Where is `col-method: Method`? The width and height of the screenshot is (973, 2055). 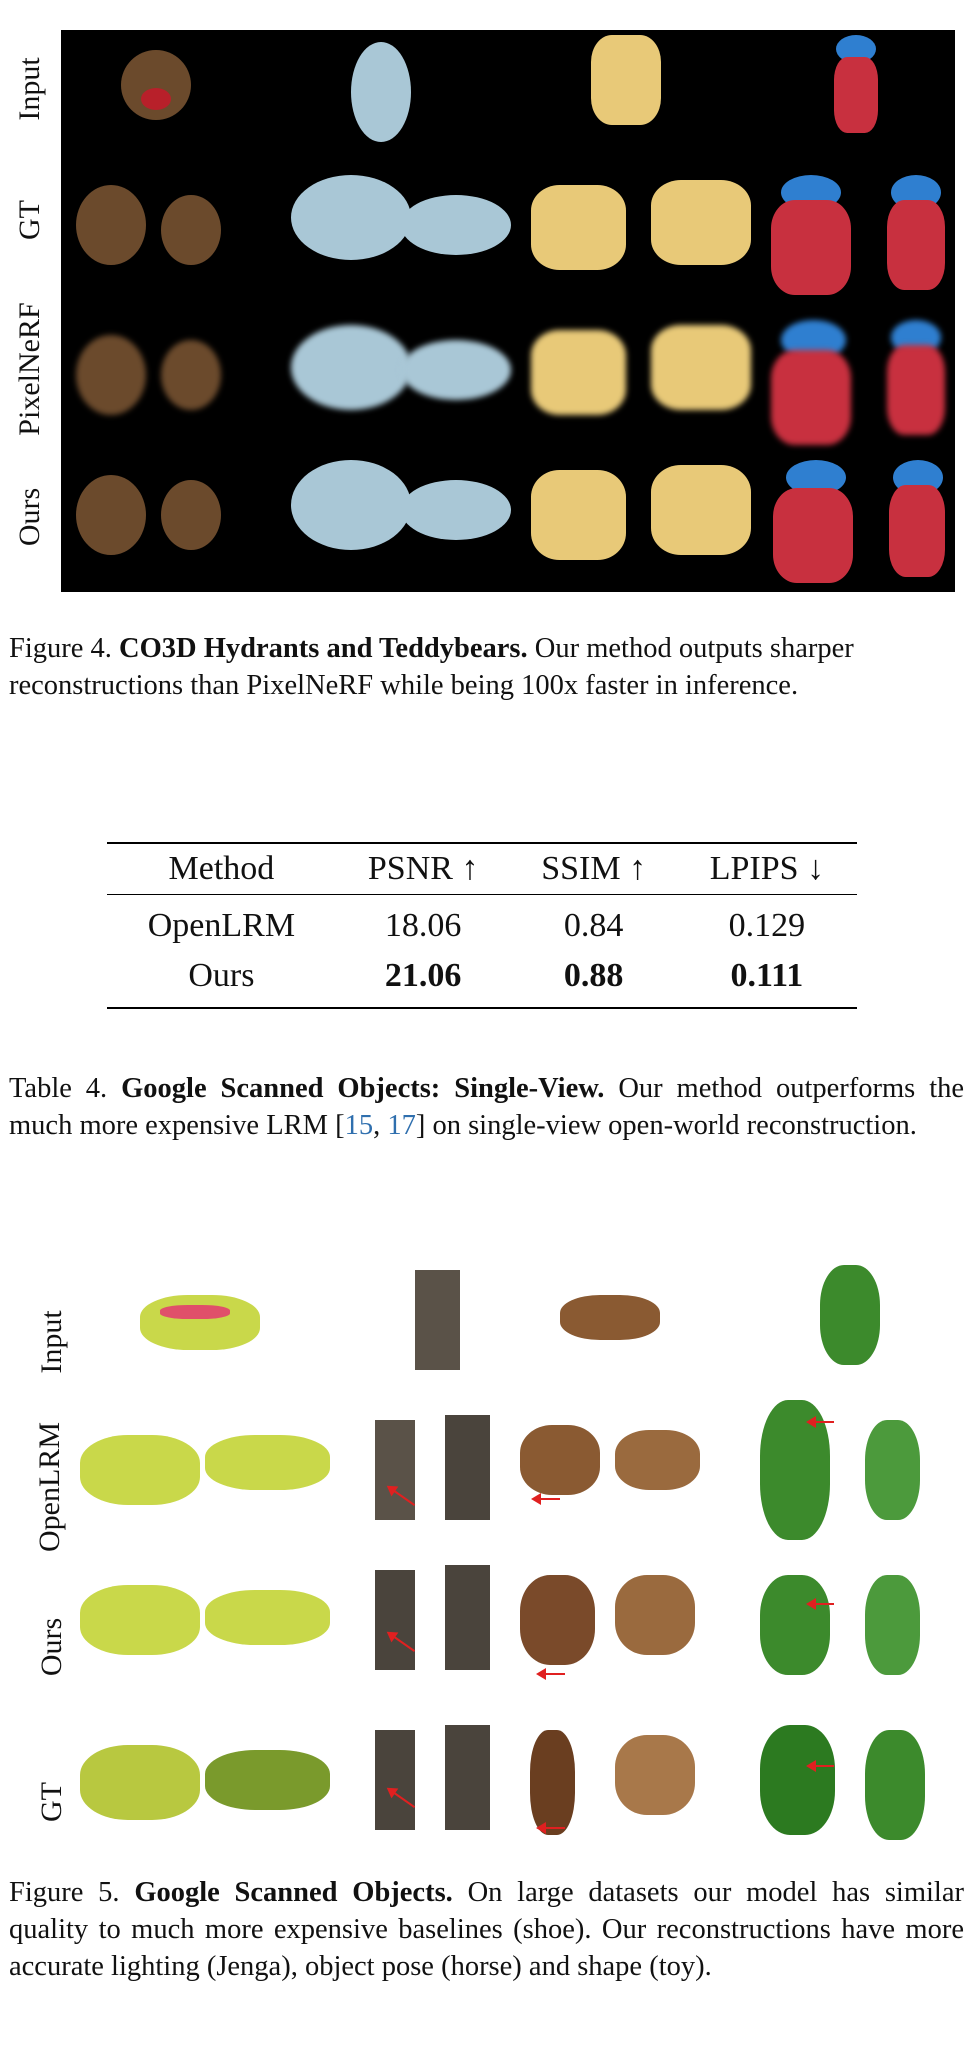
col-method: Method is located at coordinates (221, 868).